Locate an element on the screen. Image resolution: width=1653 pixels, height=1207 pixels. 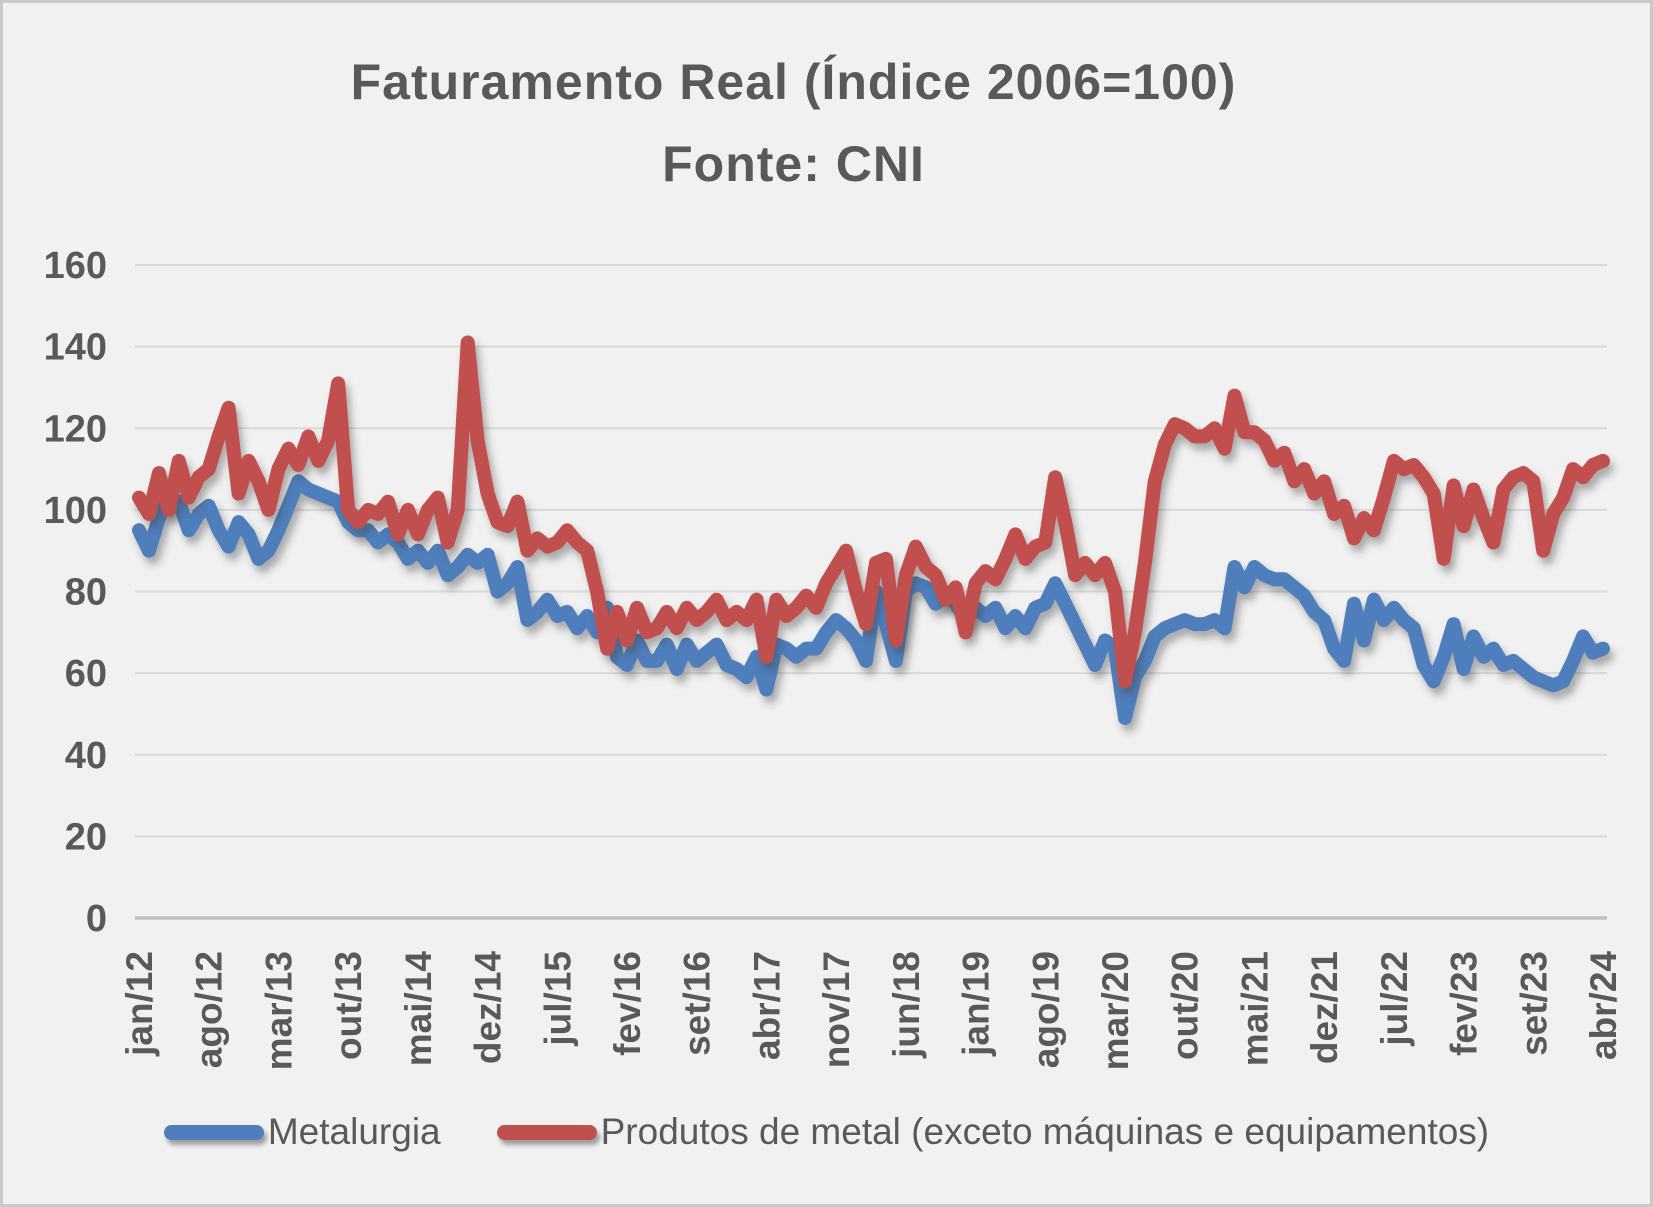
y-axis-label: 20 is located at coordinates (86, 837).